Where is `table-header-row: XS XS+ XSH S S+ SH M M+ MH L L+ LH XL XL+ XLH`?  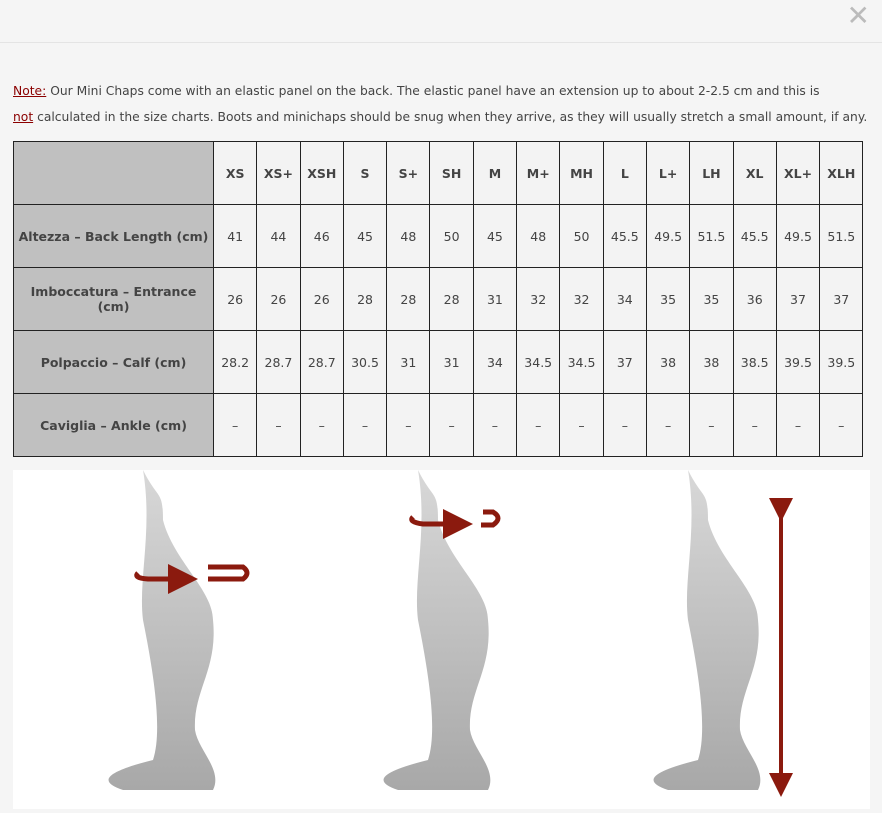 table-header-row: XS XS+ XSH S S+ SH M M+ MH L L+ LH XL XL+ XLH is located at coordinates (438, 173).